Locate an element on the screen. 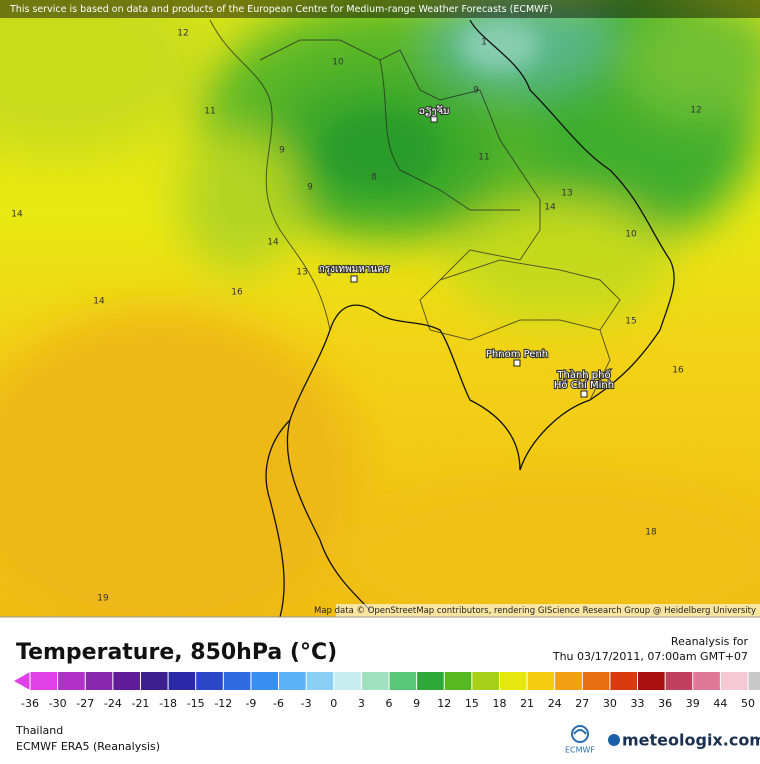  colorbar-tick-label: -3 is located at coordinates (306, 703).